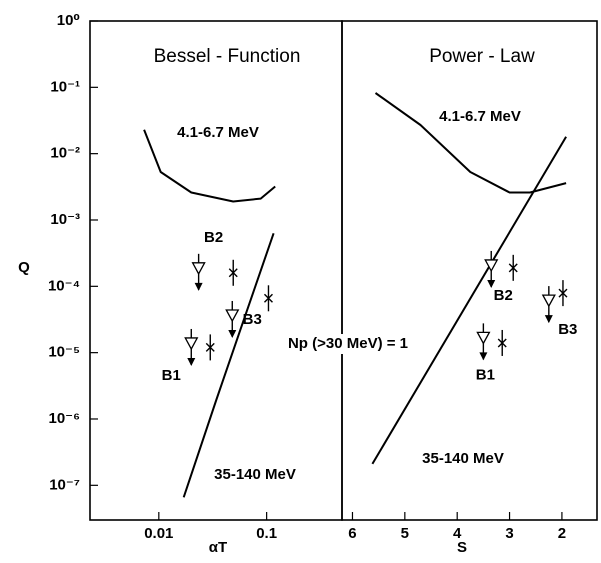 The width and height of the screenshot is (601, 563). What do you see at coordinates (65, 219) in the screenshot?
I see `y-tick-label: 10⁻³` at bounding box center [65, 219].